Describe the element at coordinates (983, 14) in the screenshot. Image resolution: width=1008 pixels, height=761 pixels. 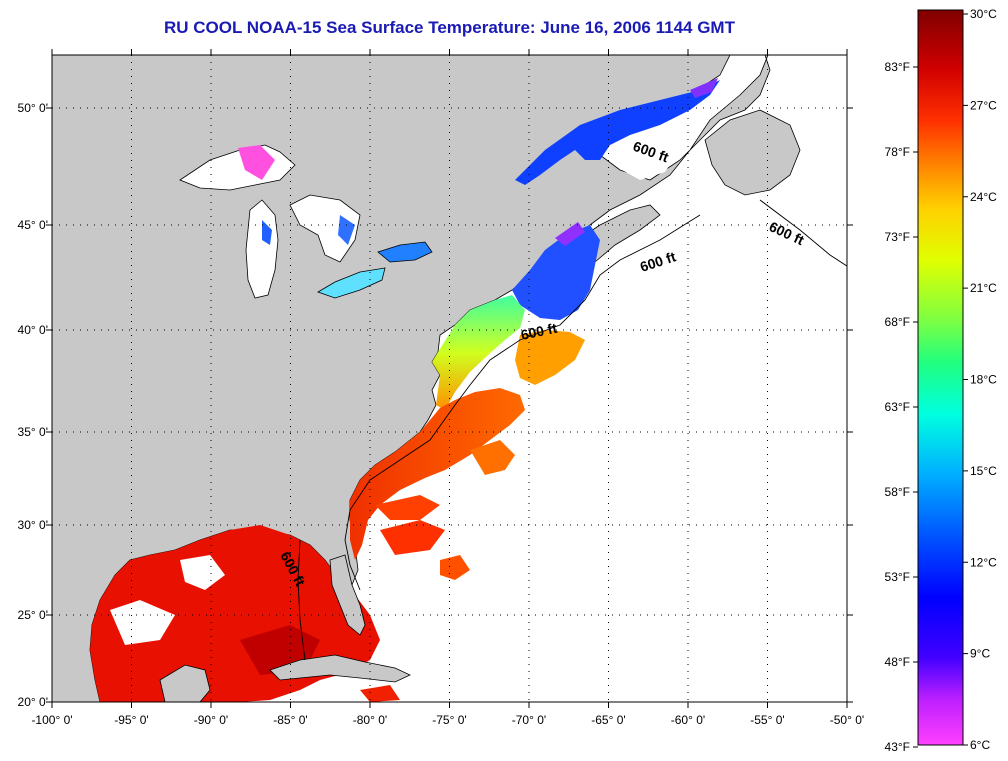
I see `colorbar-celsius-label: 30°C` at that location.